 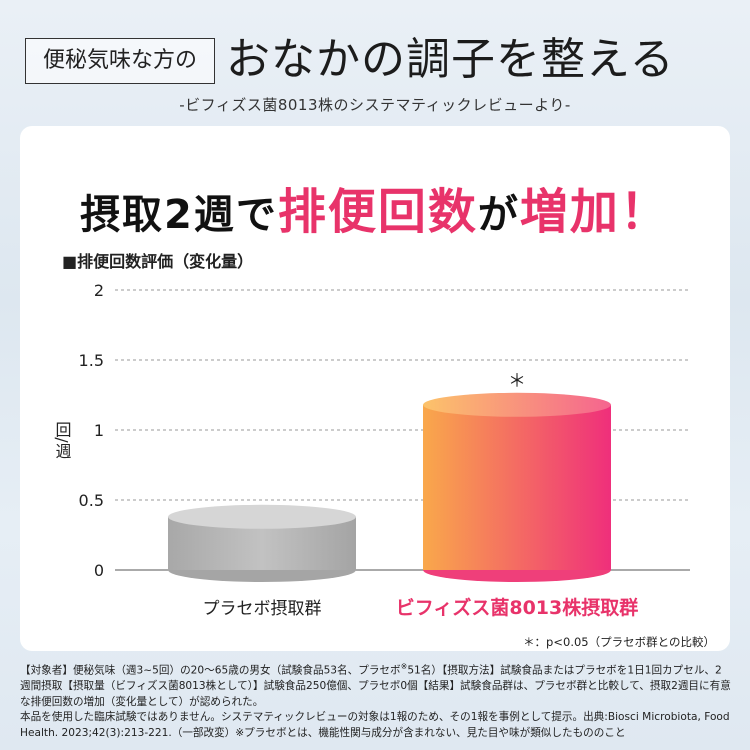 What do you see at coordinates (619, 642) in the screenshot?
I see `significance-note: ＊：p<0.05（プラセボ群との比較）` at bounding box center [619, 642].